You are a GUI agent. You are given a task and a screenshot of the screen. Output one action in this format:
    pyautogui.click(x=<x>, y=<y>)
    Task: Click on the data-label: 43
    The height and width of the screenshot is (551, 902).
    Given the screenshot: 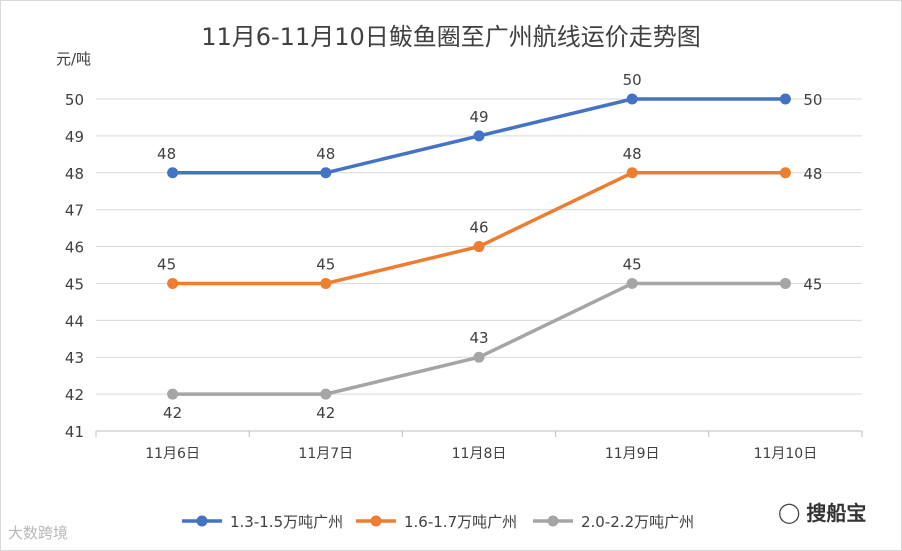 What is the action you would take?
    pyautogui.click(x=478, y=338)
    